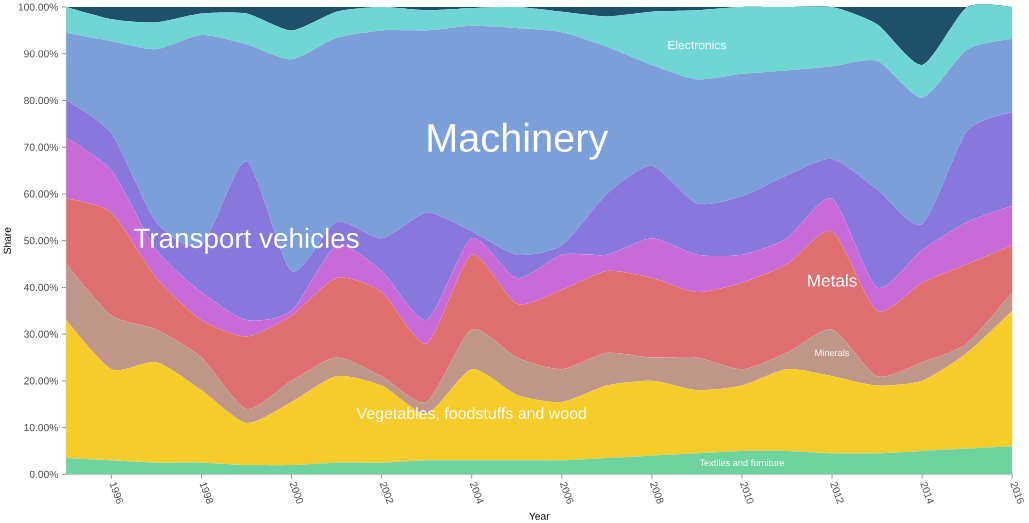 This screenshot has width=1029, height=523. I want to click on series-label: Transport vehicles, so click(246, 240).